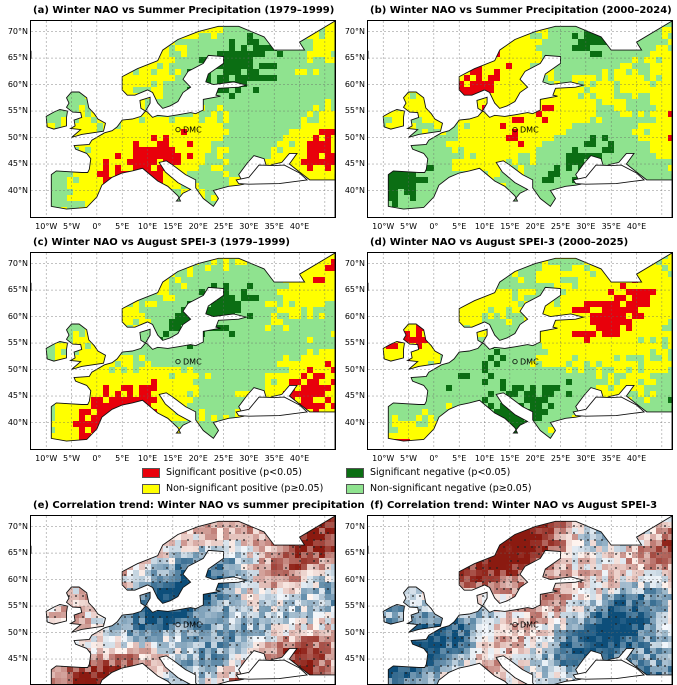 The height and width of the screenshot is (685, 677). I want to click on legend-item-sig-neg: Significant negative (p<0.05), so click(428, 472).